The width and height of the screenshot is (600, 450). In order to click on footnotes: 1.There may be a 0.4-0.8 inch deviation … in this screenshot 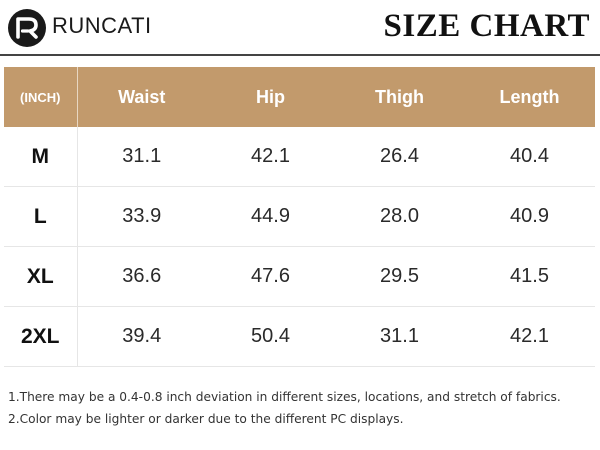, I will do `click(302, 408)`.